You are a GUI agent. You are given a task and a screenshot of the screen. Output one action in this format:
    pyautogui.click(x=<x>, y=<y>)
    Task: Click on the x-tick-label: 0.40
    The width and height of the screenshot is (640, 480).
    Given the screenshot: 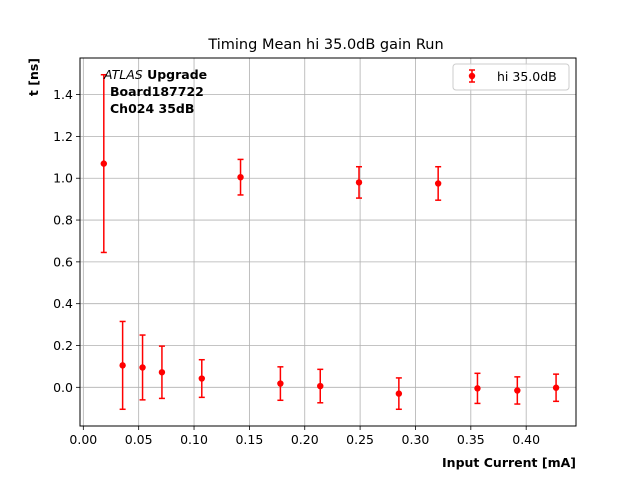 What is the action you would take?
    pyautogui.click(x=526, y=439)
    